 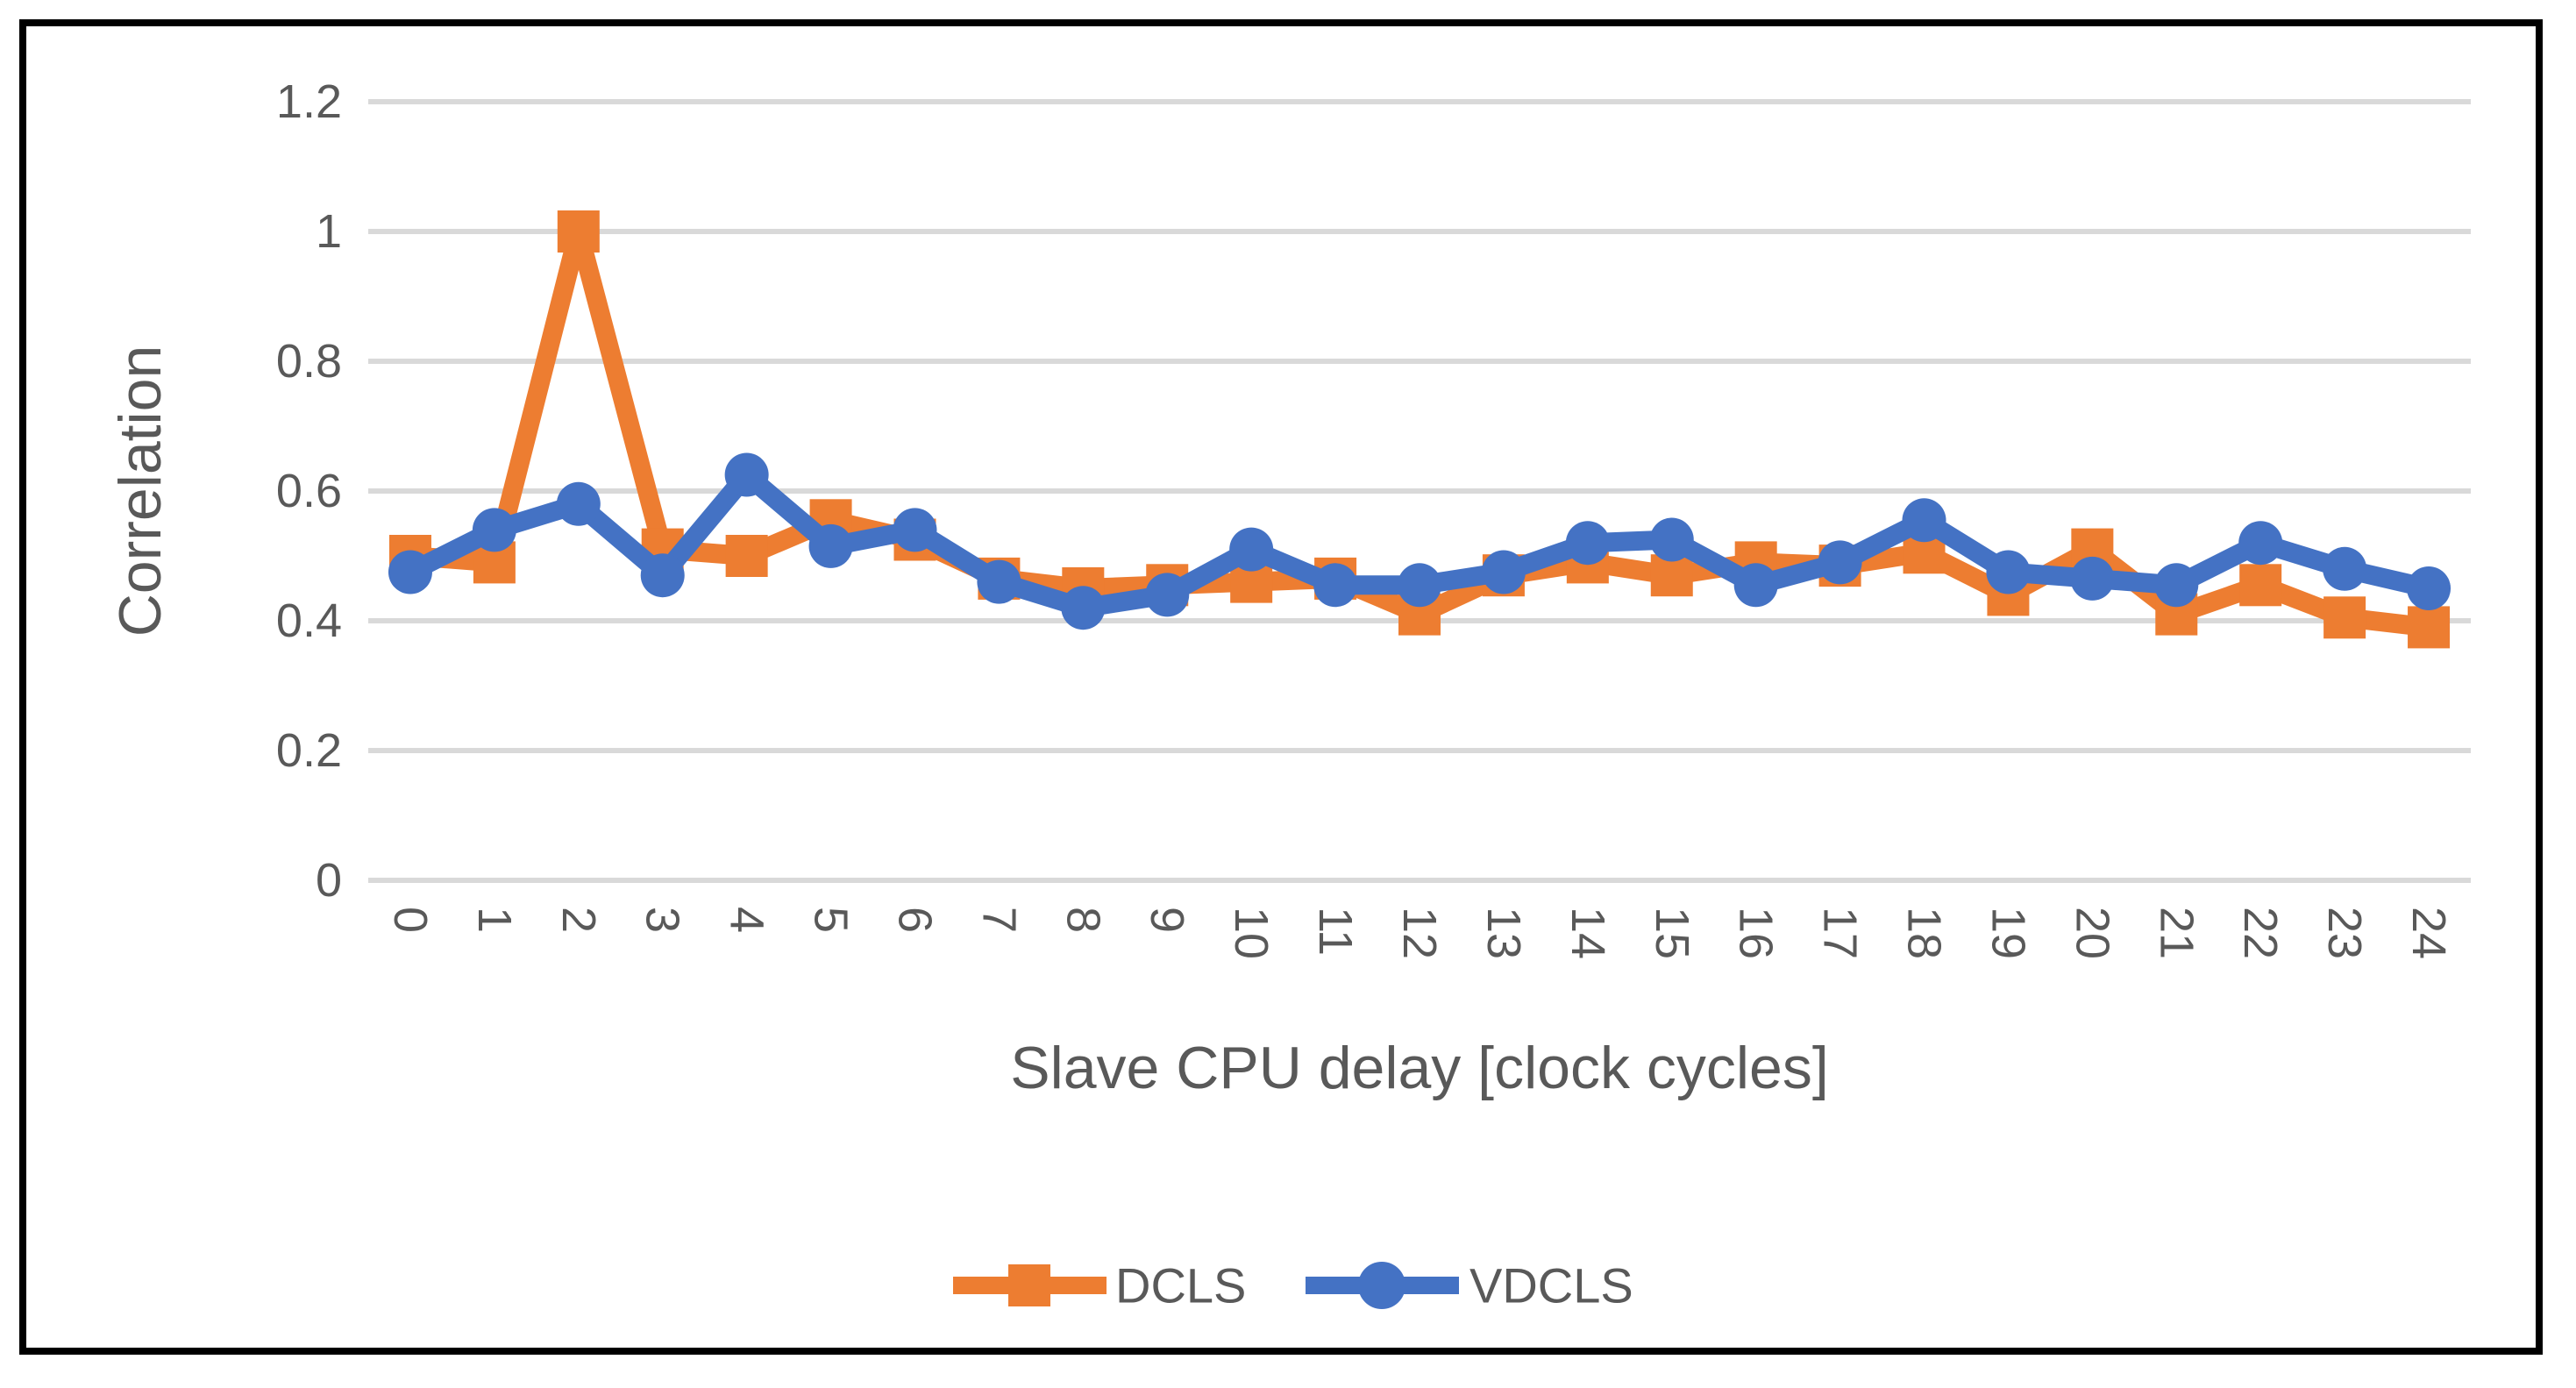 I want to click on x-tick-label: 19, so click(x=2008, y=933).